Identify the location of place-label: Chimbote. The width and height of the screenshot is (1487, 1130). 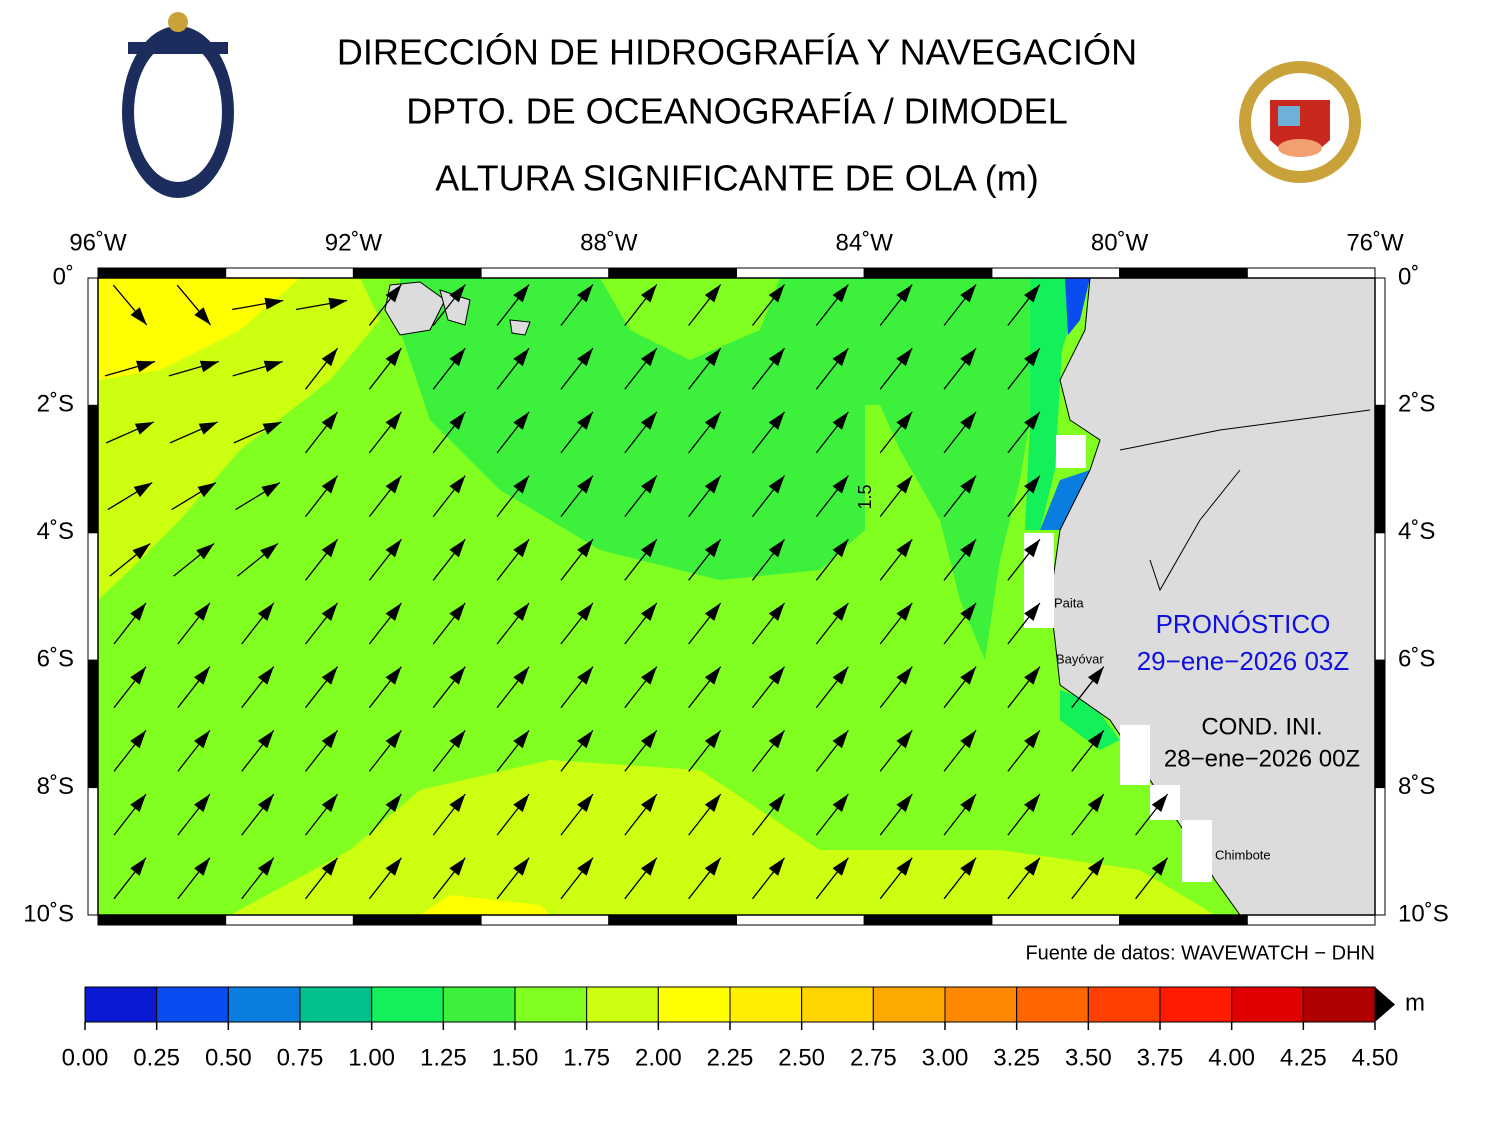
(1243, 854).